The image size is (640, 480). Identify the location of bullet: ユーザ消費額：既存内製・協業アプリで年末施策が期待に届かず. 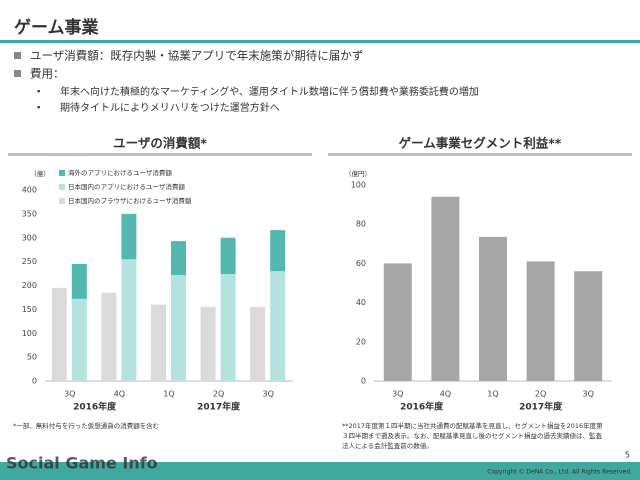
(196, 56).